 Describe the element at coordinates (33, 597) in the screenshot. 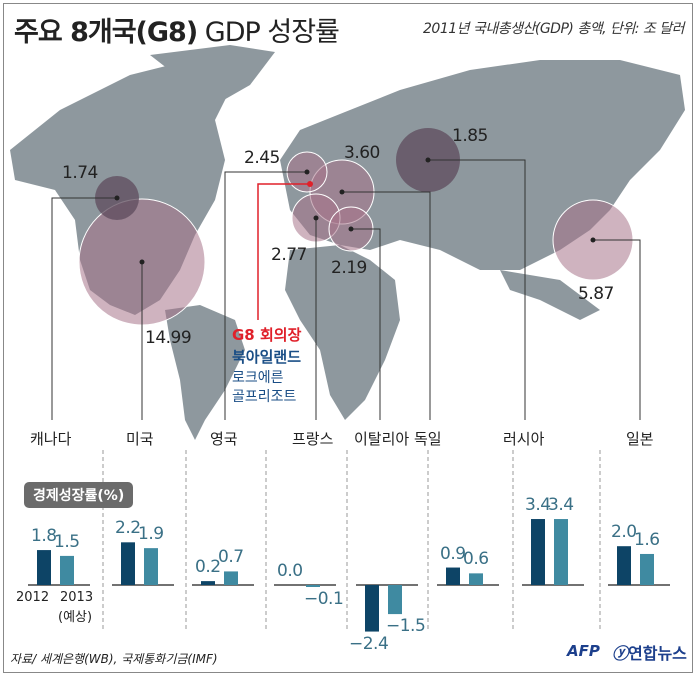

I see `year-label-2012: 2012` at that location.